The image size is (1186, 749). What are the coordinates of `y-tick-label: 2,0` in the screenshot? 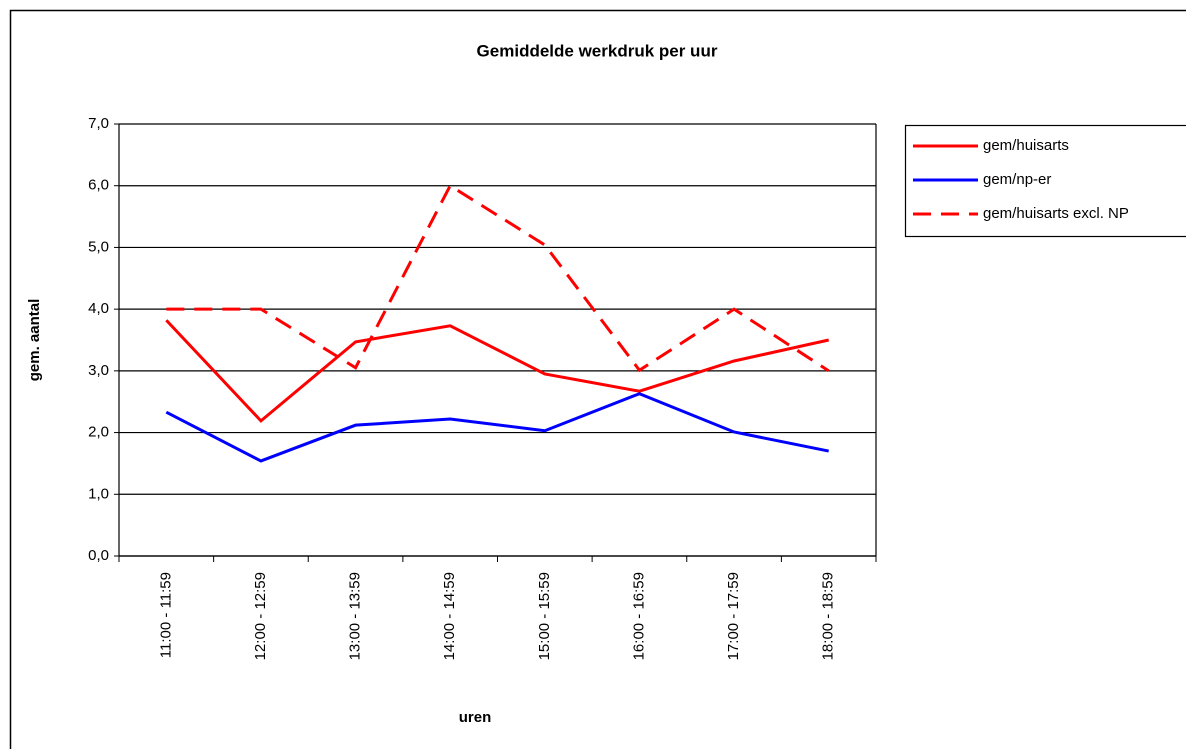 It's located at (98, 432).